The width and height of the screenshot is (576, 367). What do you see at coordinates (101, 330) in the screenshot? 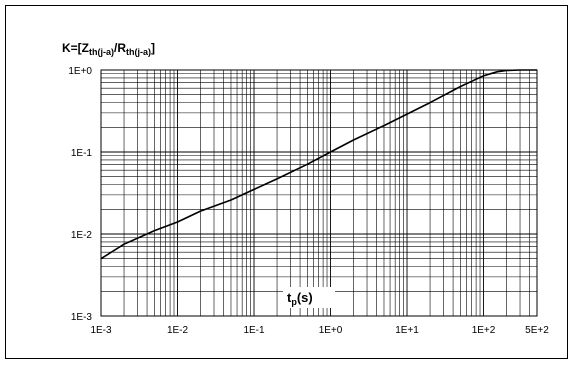
I see `x-tick-label: 1E-3` at bounding box center [101, 330].